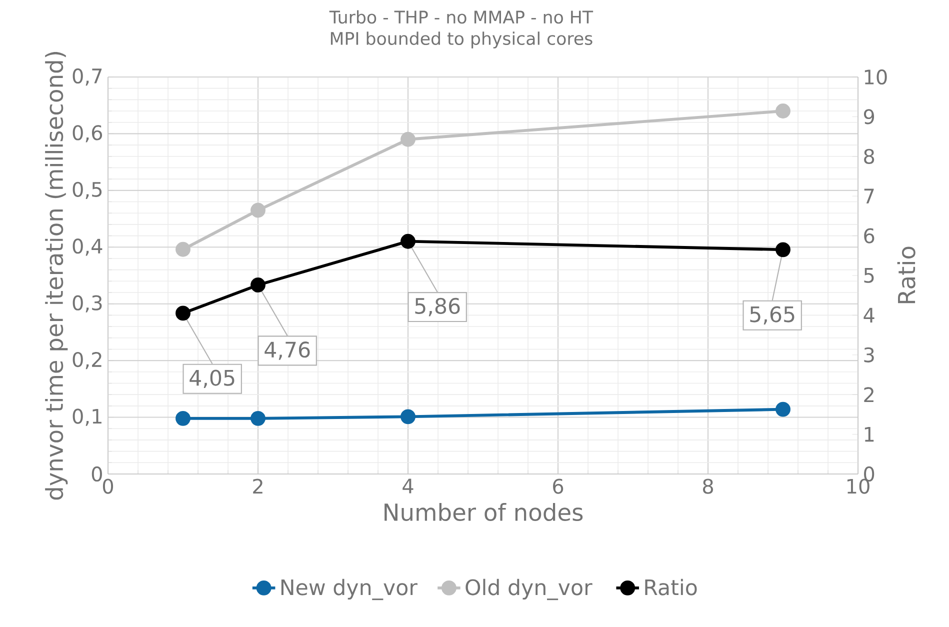  What do you see at coordinates (906, 275) in the screenshot?
I see `y2-axis-title: Ratio` at bounding box center [906, 275].